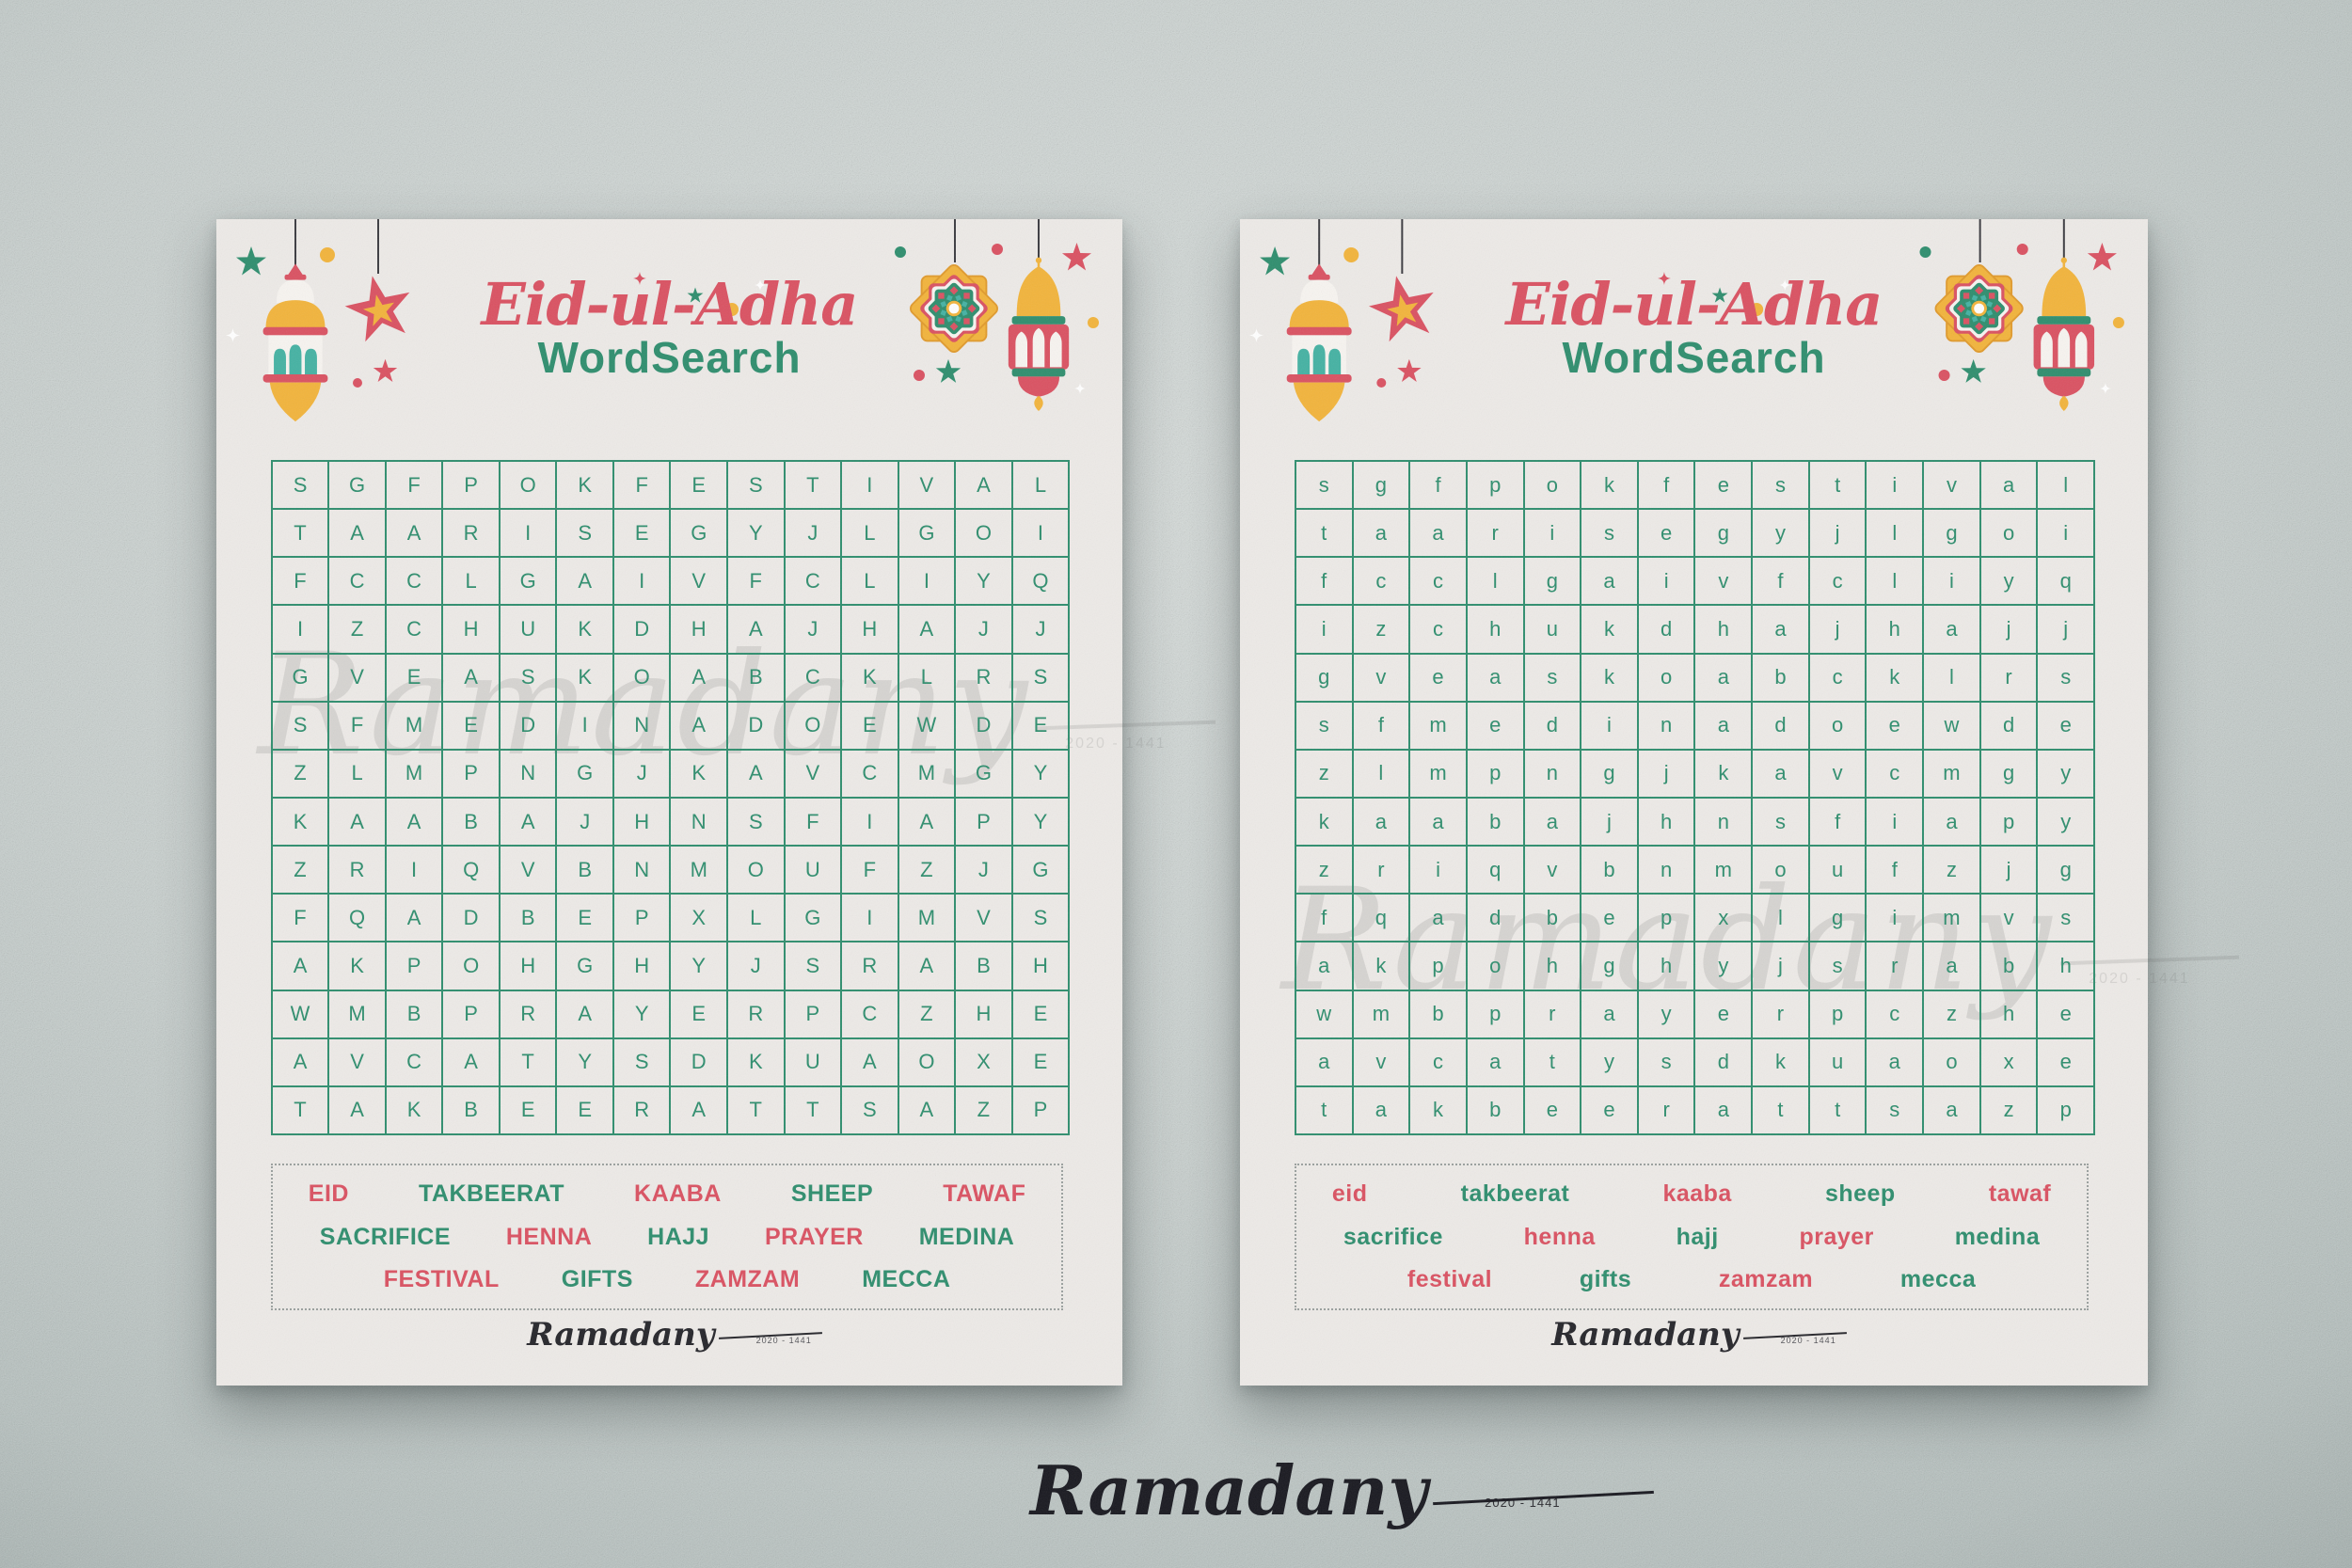 Image resolution: width=2352 pixels, height=1568 pixels. Describe the element at coordinates (1116, 744) in the screenshot. I see `watermark-subtext: 2020 - 1441` at that location.